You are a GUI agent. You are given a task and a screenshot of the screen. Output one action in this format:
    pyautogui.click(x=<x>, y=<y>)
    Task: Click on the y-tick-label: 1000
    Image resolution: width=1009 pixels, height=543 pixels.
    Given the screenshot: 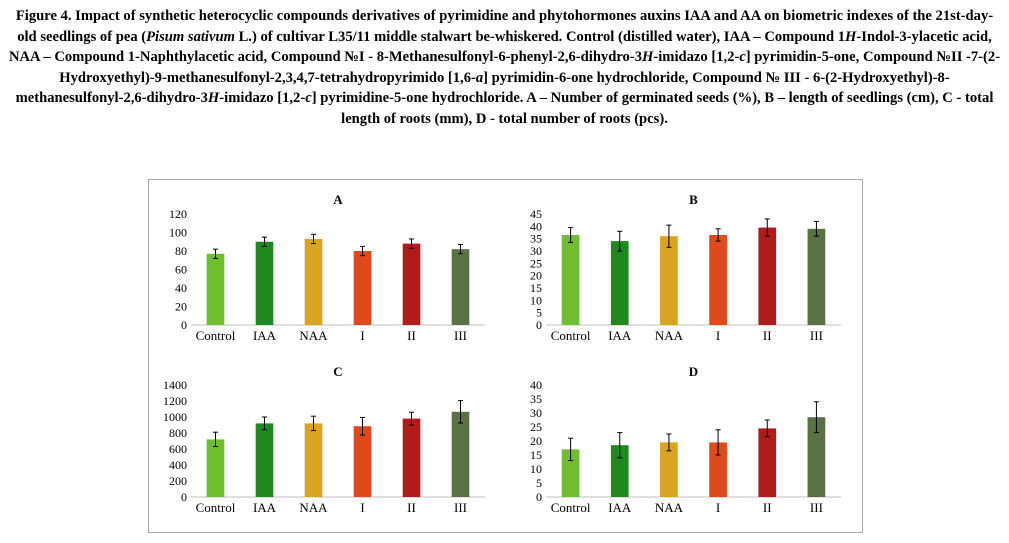 What is the action you would take?
    pyautogui.click(x=175, y=417)
    